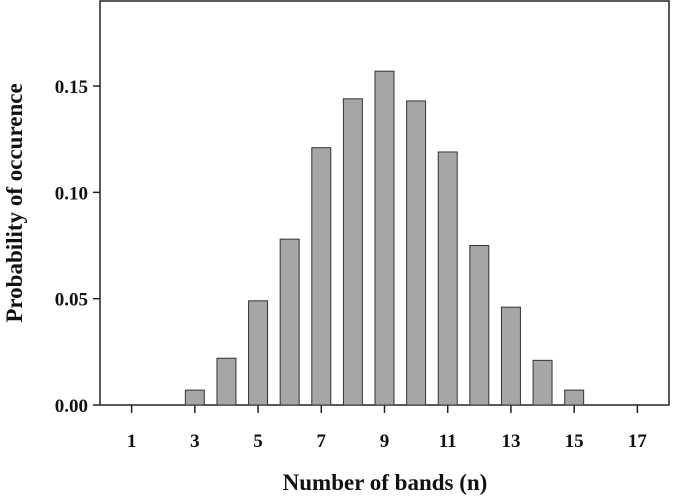 The width and height of the screenshot is (680, 504). I want to click on x-tick-label: 9, so click(385, 441).